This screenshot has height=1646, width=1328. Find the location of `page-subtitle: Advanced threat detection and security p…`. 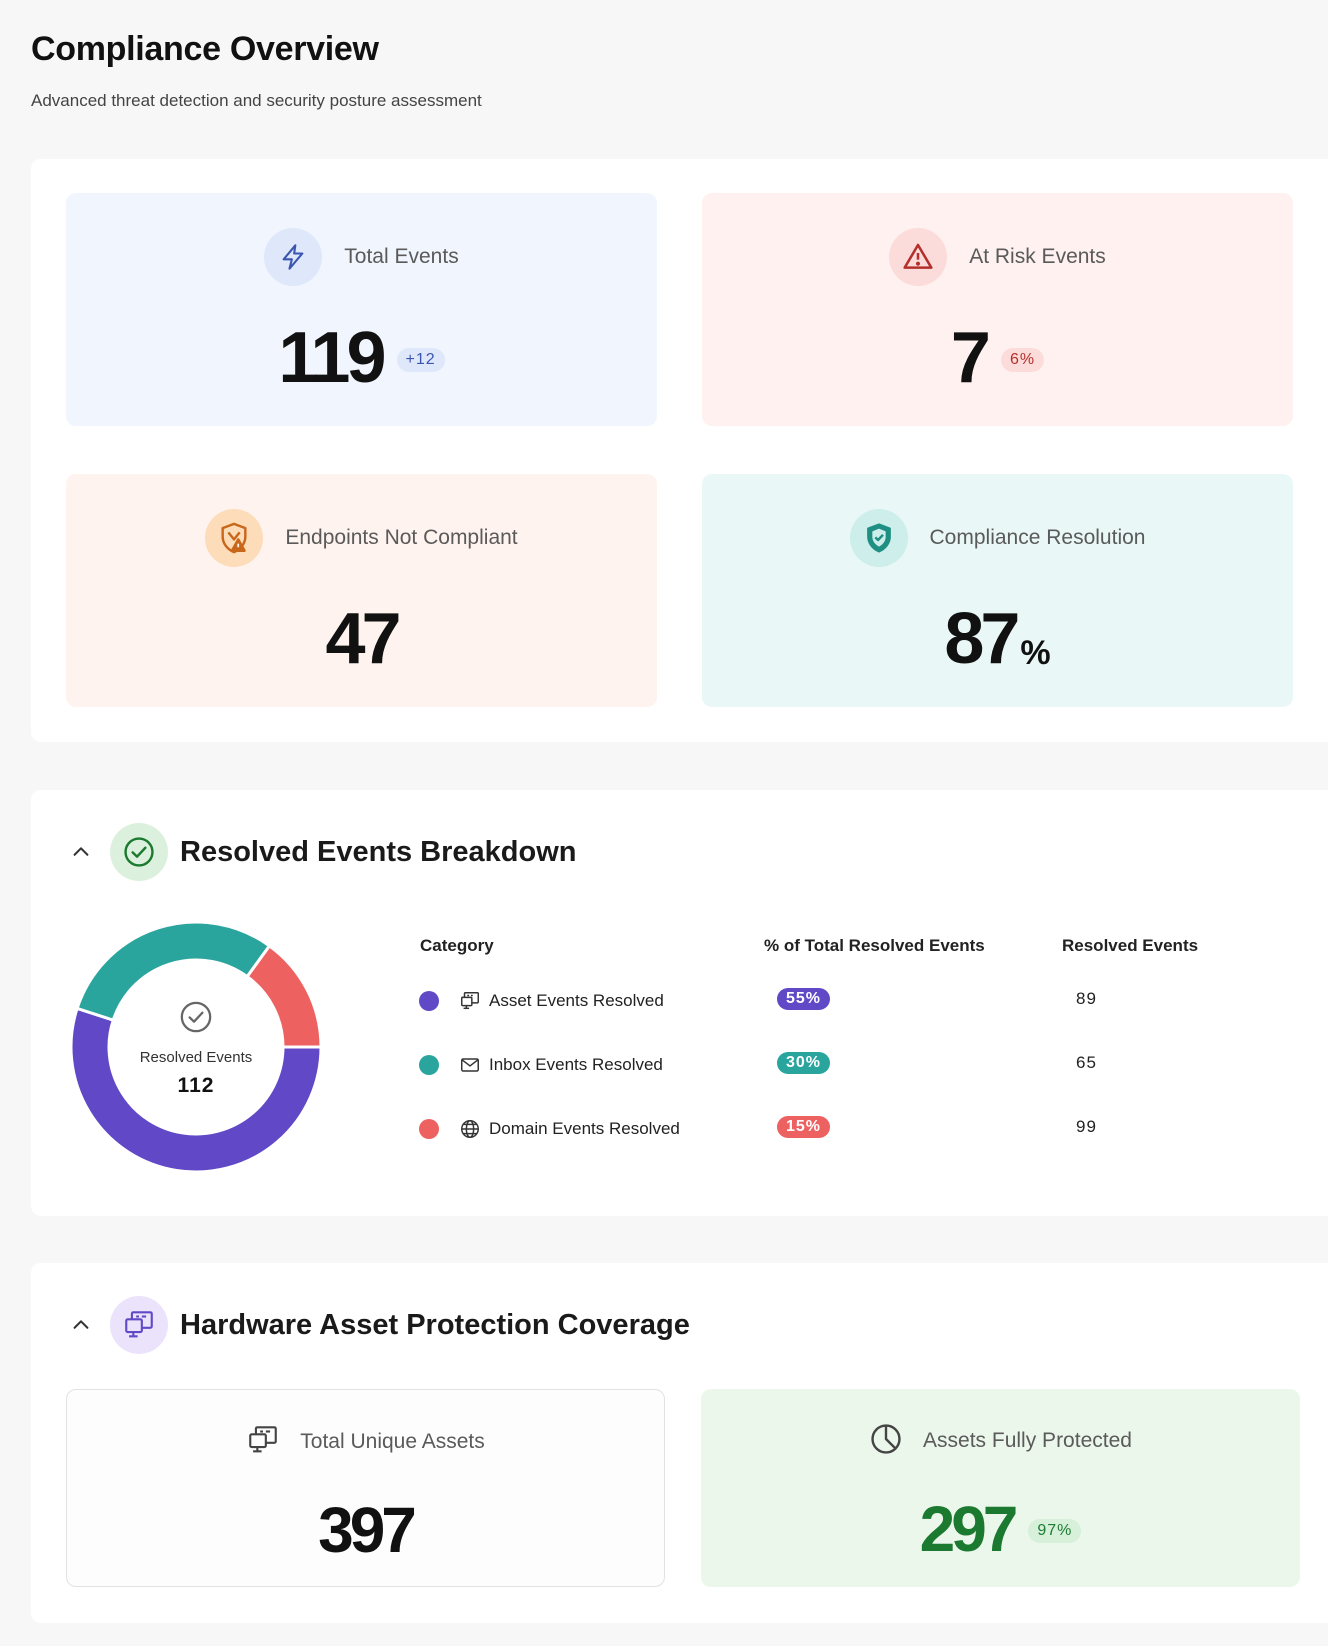

page-subtitle: Advanced threat detection and security p… is located at coordinates (256, 100).